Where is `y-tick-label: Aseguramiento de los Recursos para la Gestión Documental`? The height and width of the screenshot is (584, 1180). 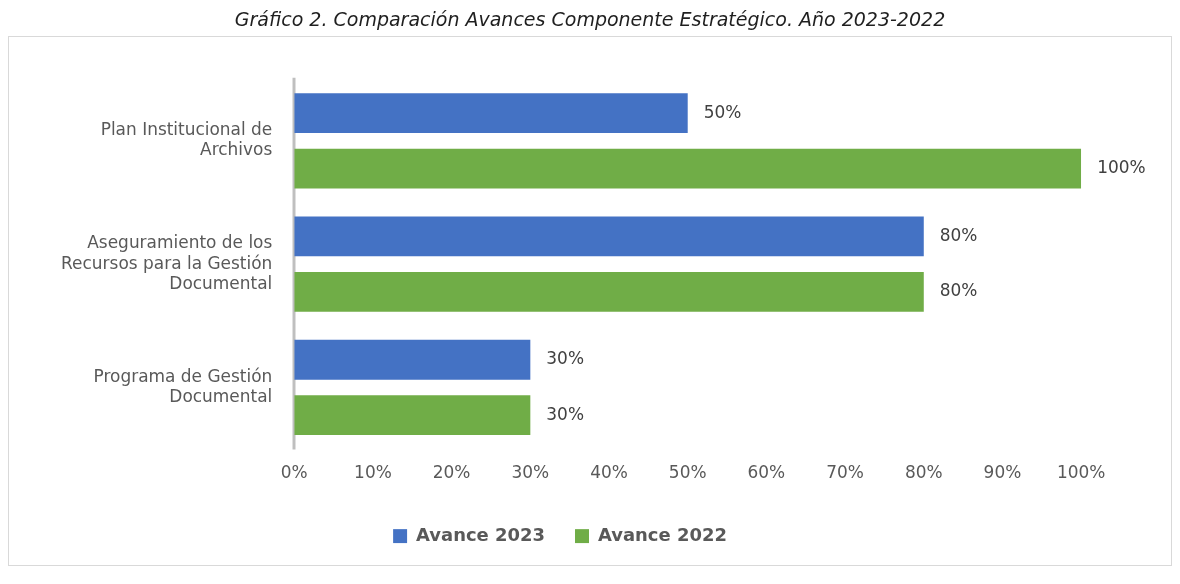
y-tick-label: Aseguramiento de los Recursos para la Gestión Documental is located at coordinates (167, 262).